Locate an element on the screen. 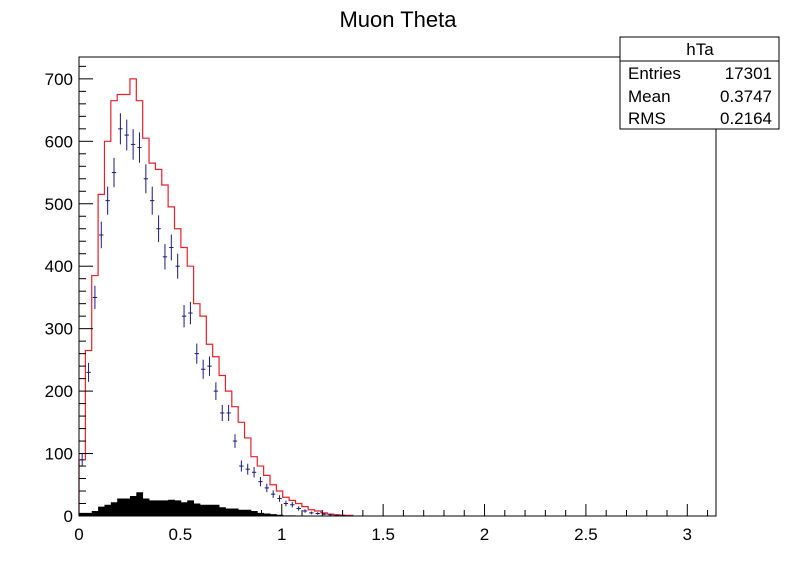 This screenshot has width=796, height=574. y-tick-label: 600 is located at coordinates (59, 141).